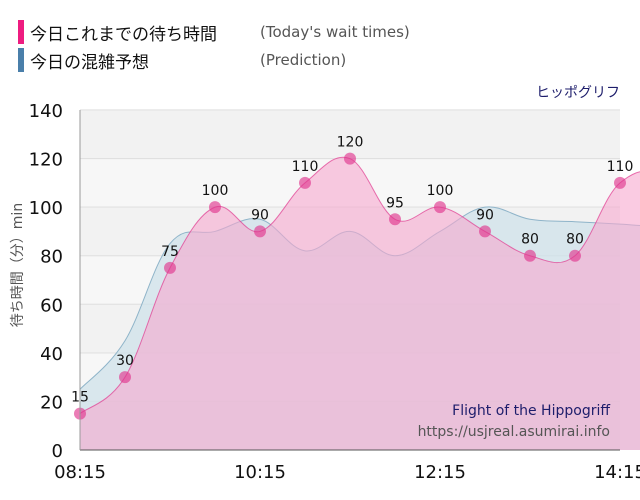 The height and width of the screenshot is (500, 640). I want to click on data-label: 75, so click(170, 252).